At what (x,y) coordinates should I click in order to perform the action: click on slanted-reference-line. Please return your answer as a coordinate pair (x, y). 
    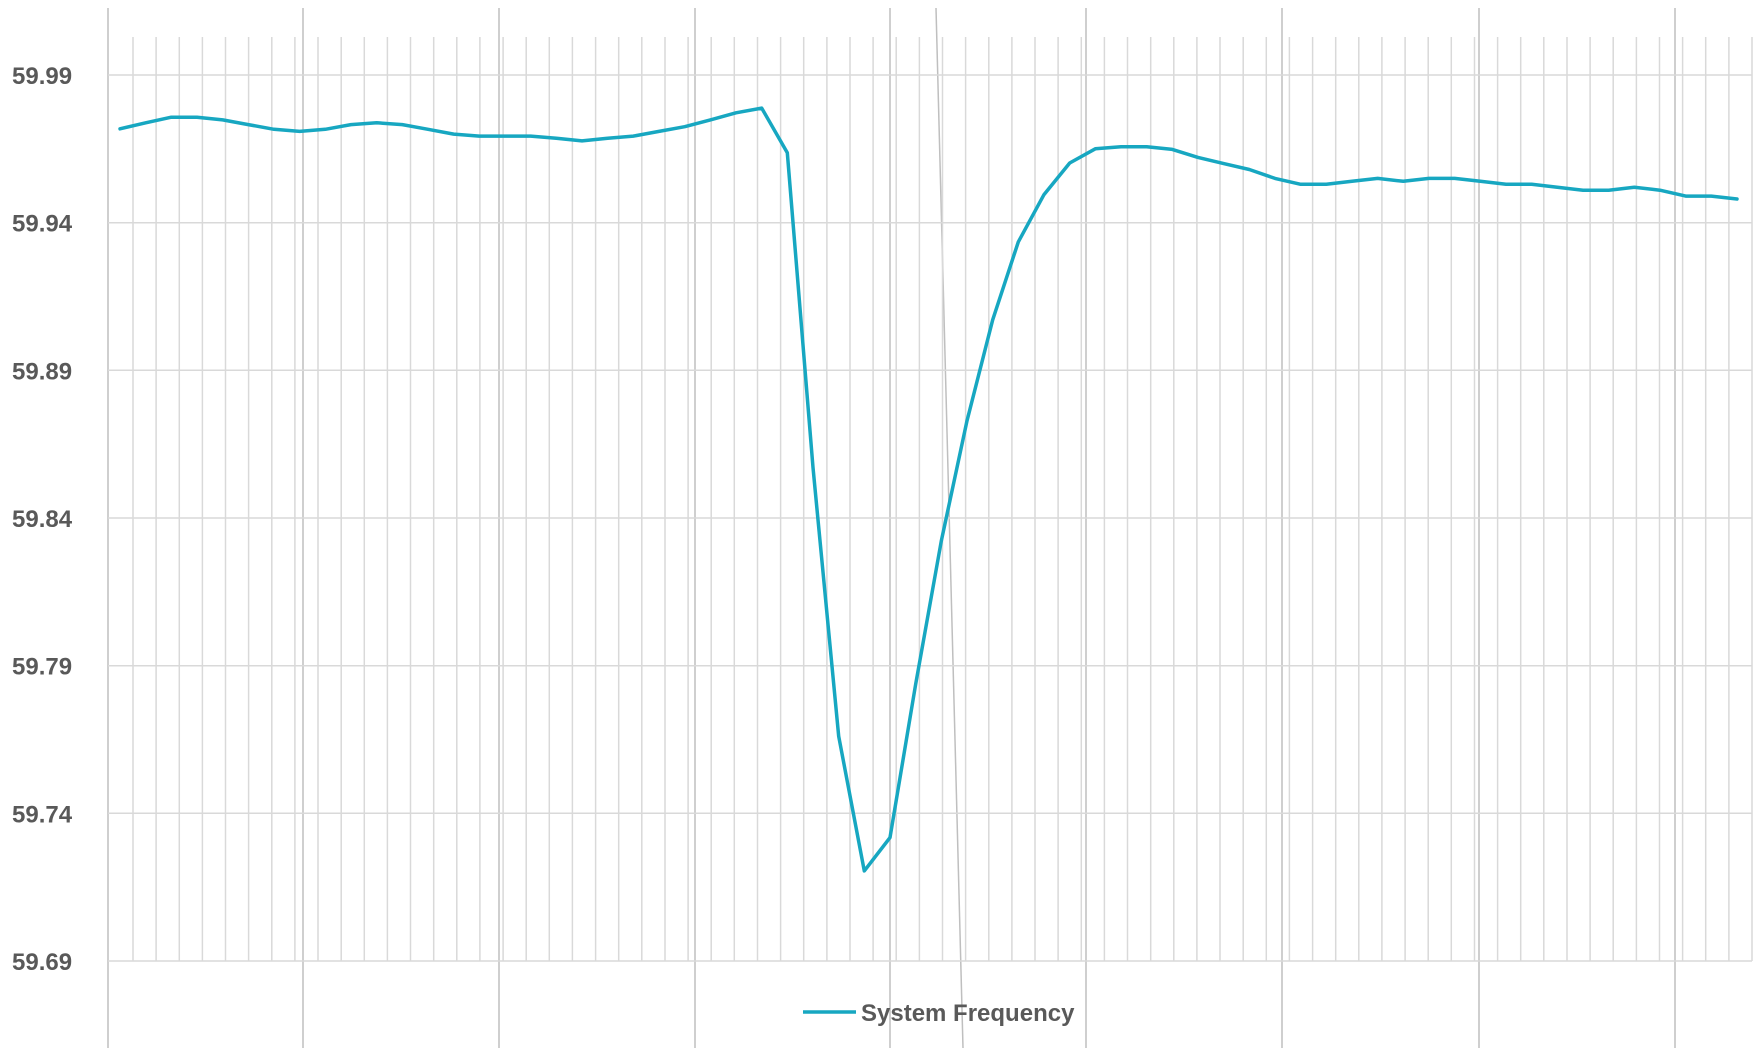
    Looking at the image, I should click on (949, 528).